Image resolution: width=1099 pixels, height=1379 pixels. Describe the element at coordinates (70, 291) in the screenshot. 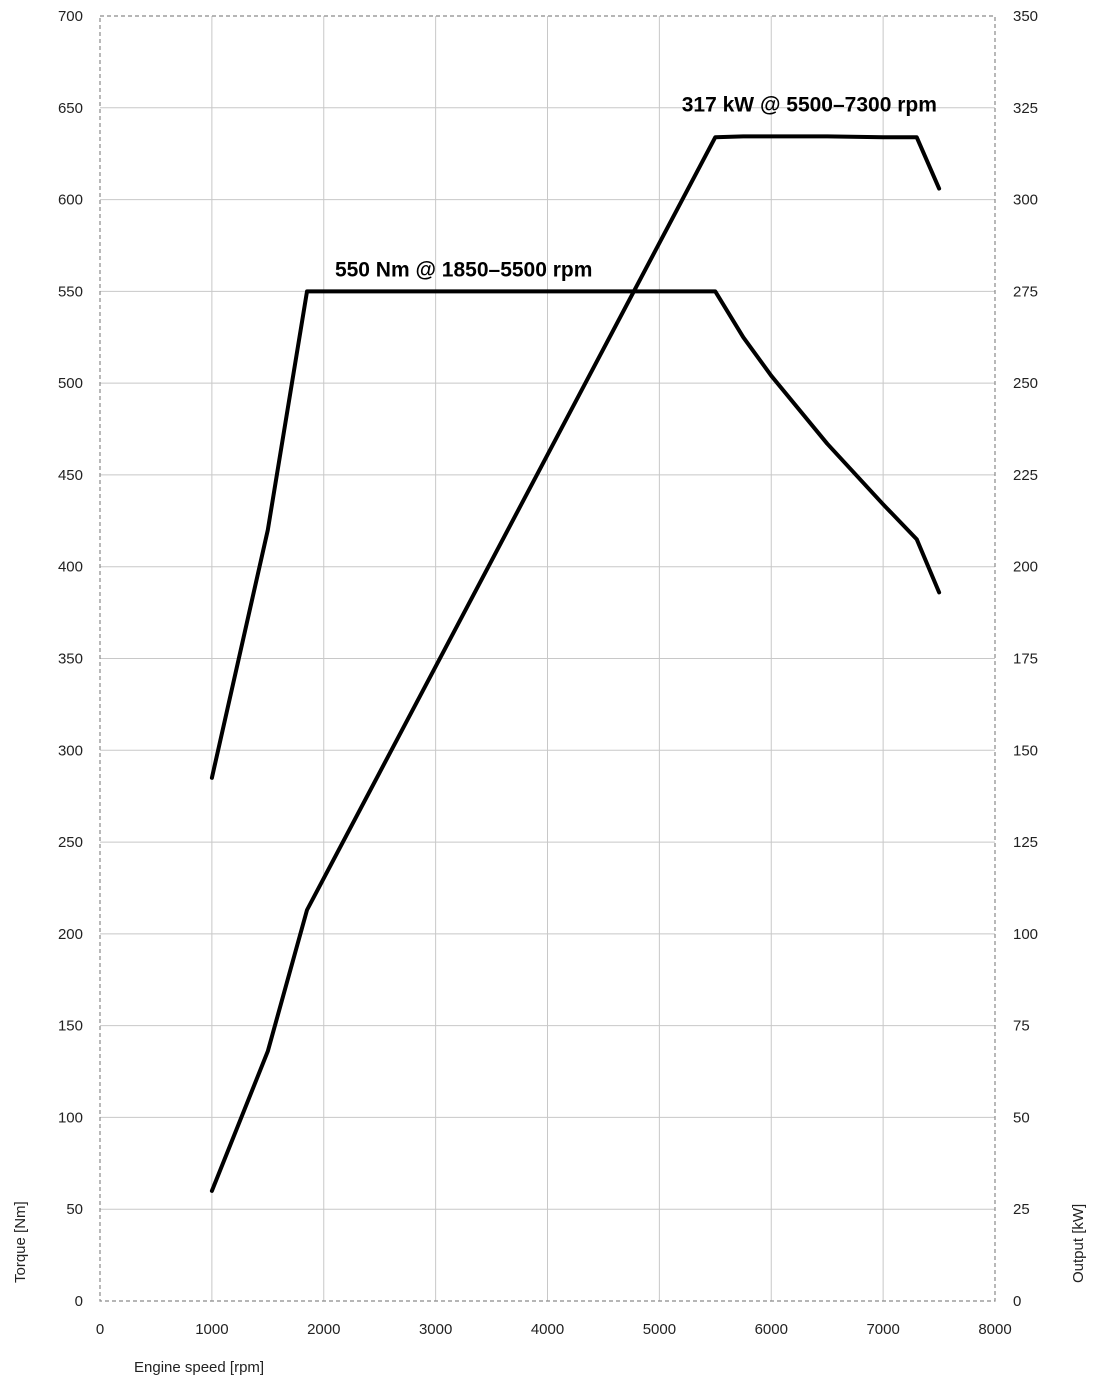

I see `y-left-tick-label: 550` at that location.